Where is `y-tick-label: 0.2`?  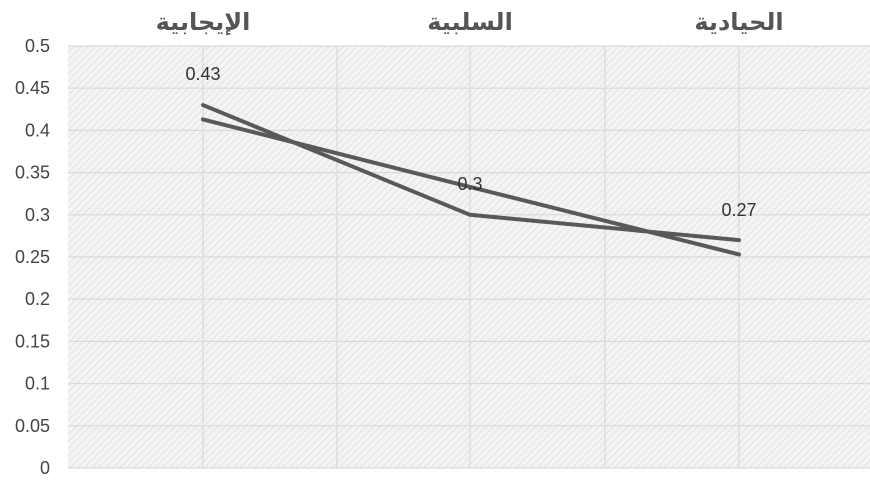 y-tick-label: 0.2 is located at coordinates (37, 299).